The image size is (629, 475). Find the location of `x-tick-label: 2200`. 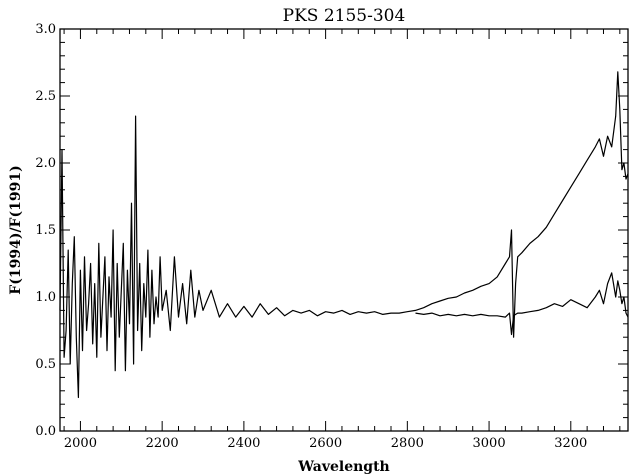

x-tick-label: 2200 is located at coordinates (162, 443).